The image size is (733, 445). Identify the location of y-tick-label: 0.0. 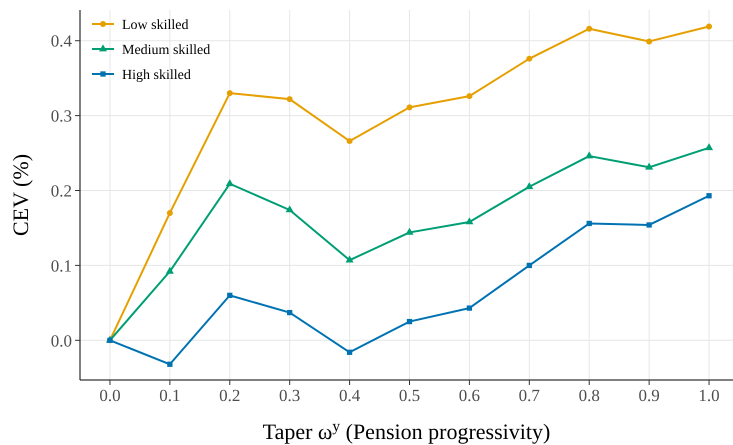
(61, 340).